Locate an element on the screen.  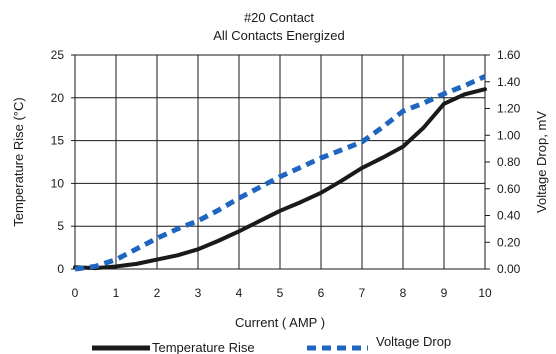
y2-tick-label: 0.80 is located at coordinates (509, 162).